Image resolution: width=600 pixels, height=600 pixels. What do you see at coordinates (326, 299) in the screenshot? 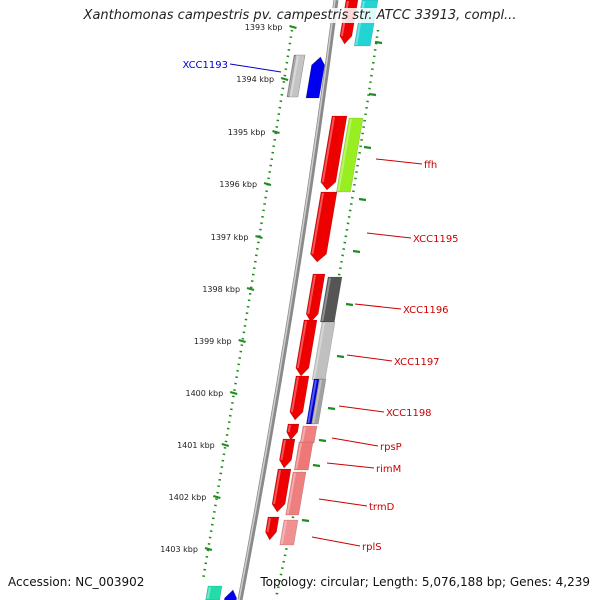
I see `gene-block-xcc1196-dark-shine` at bounding box center [326, 299].